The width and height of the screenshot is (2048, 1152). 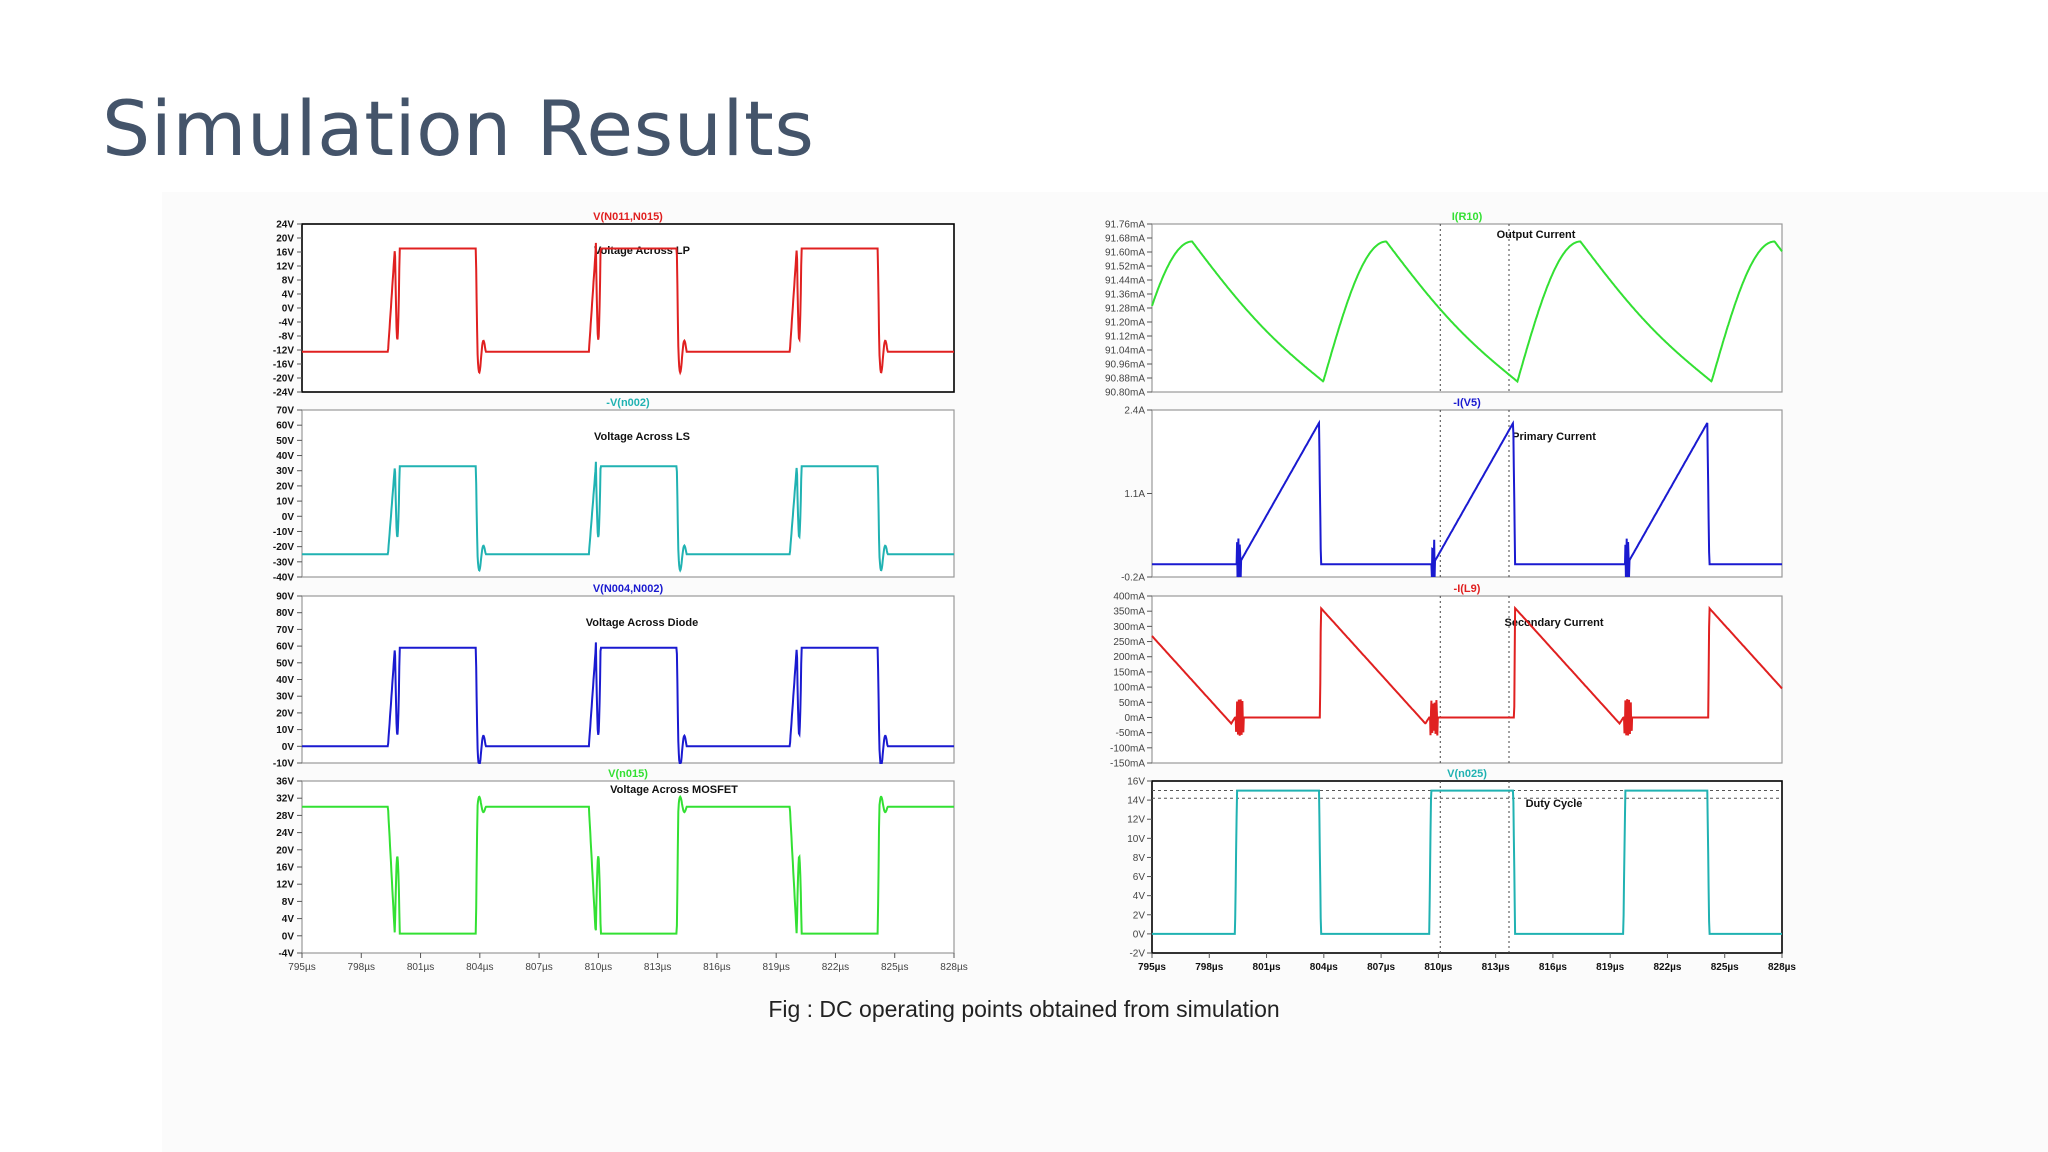 I want to click on y-tick-label: 90V, so click(x=285, y=597).